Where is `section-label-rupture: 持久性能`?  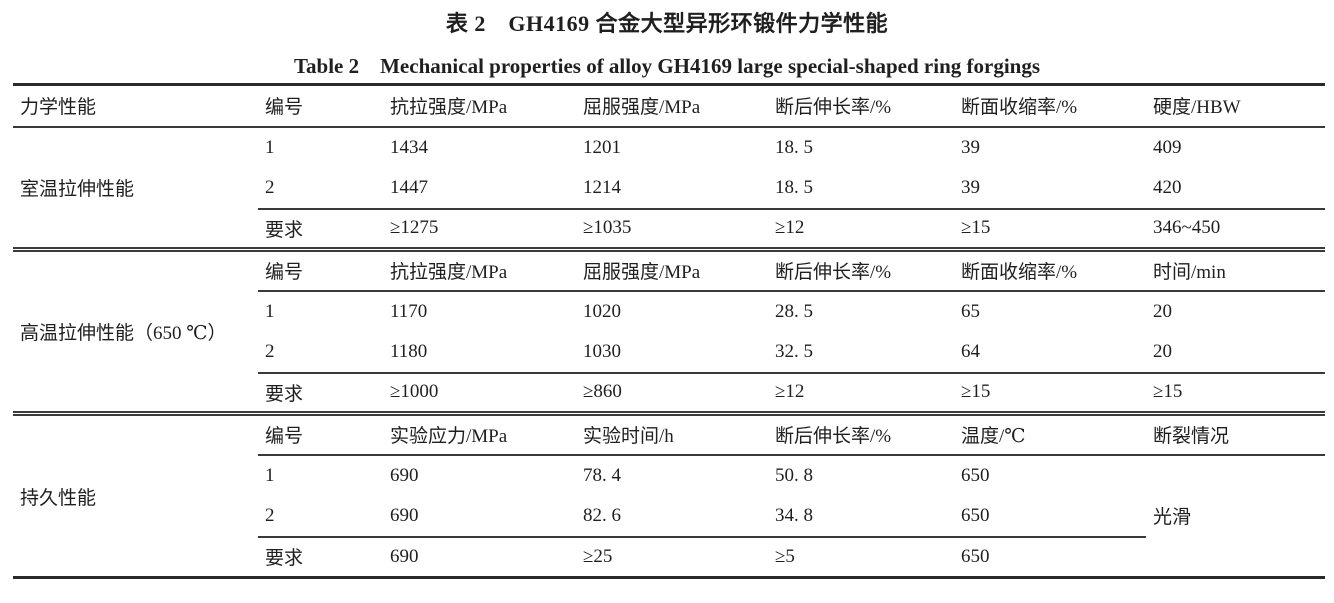
section-label-rupture: 持久性能 is located at coordinates (135, 494).